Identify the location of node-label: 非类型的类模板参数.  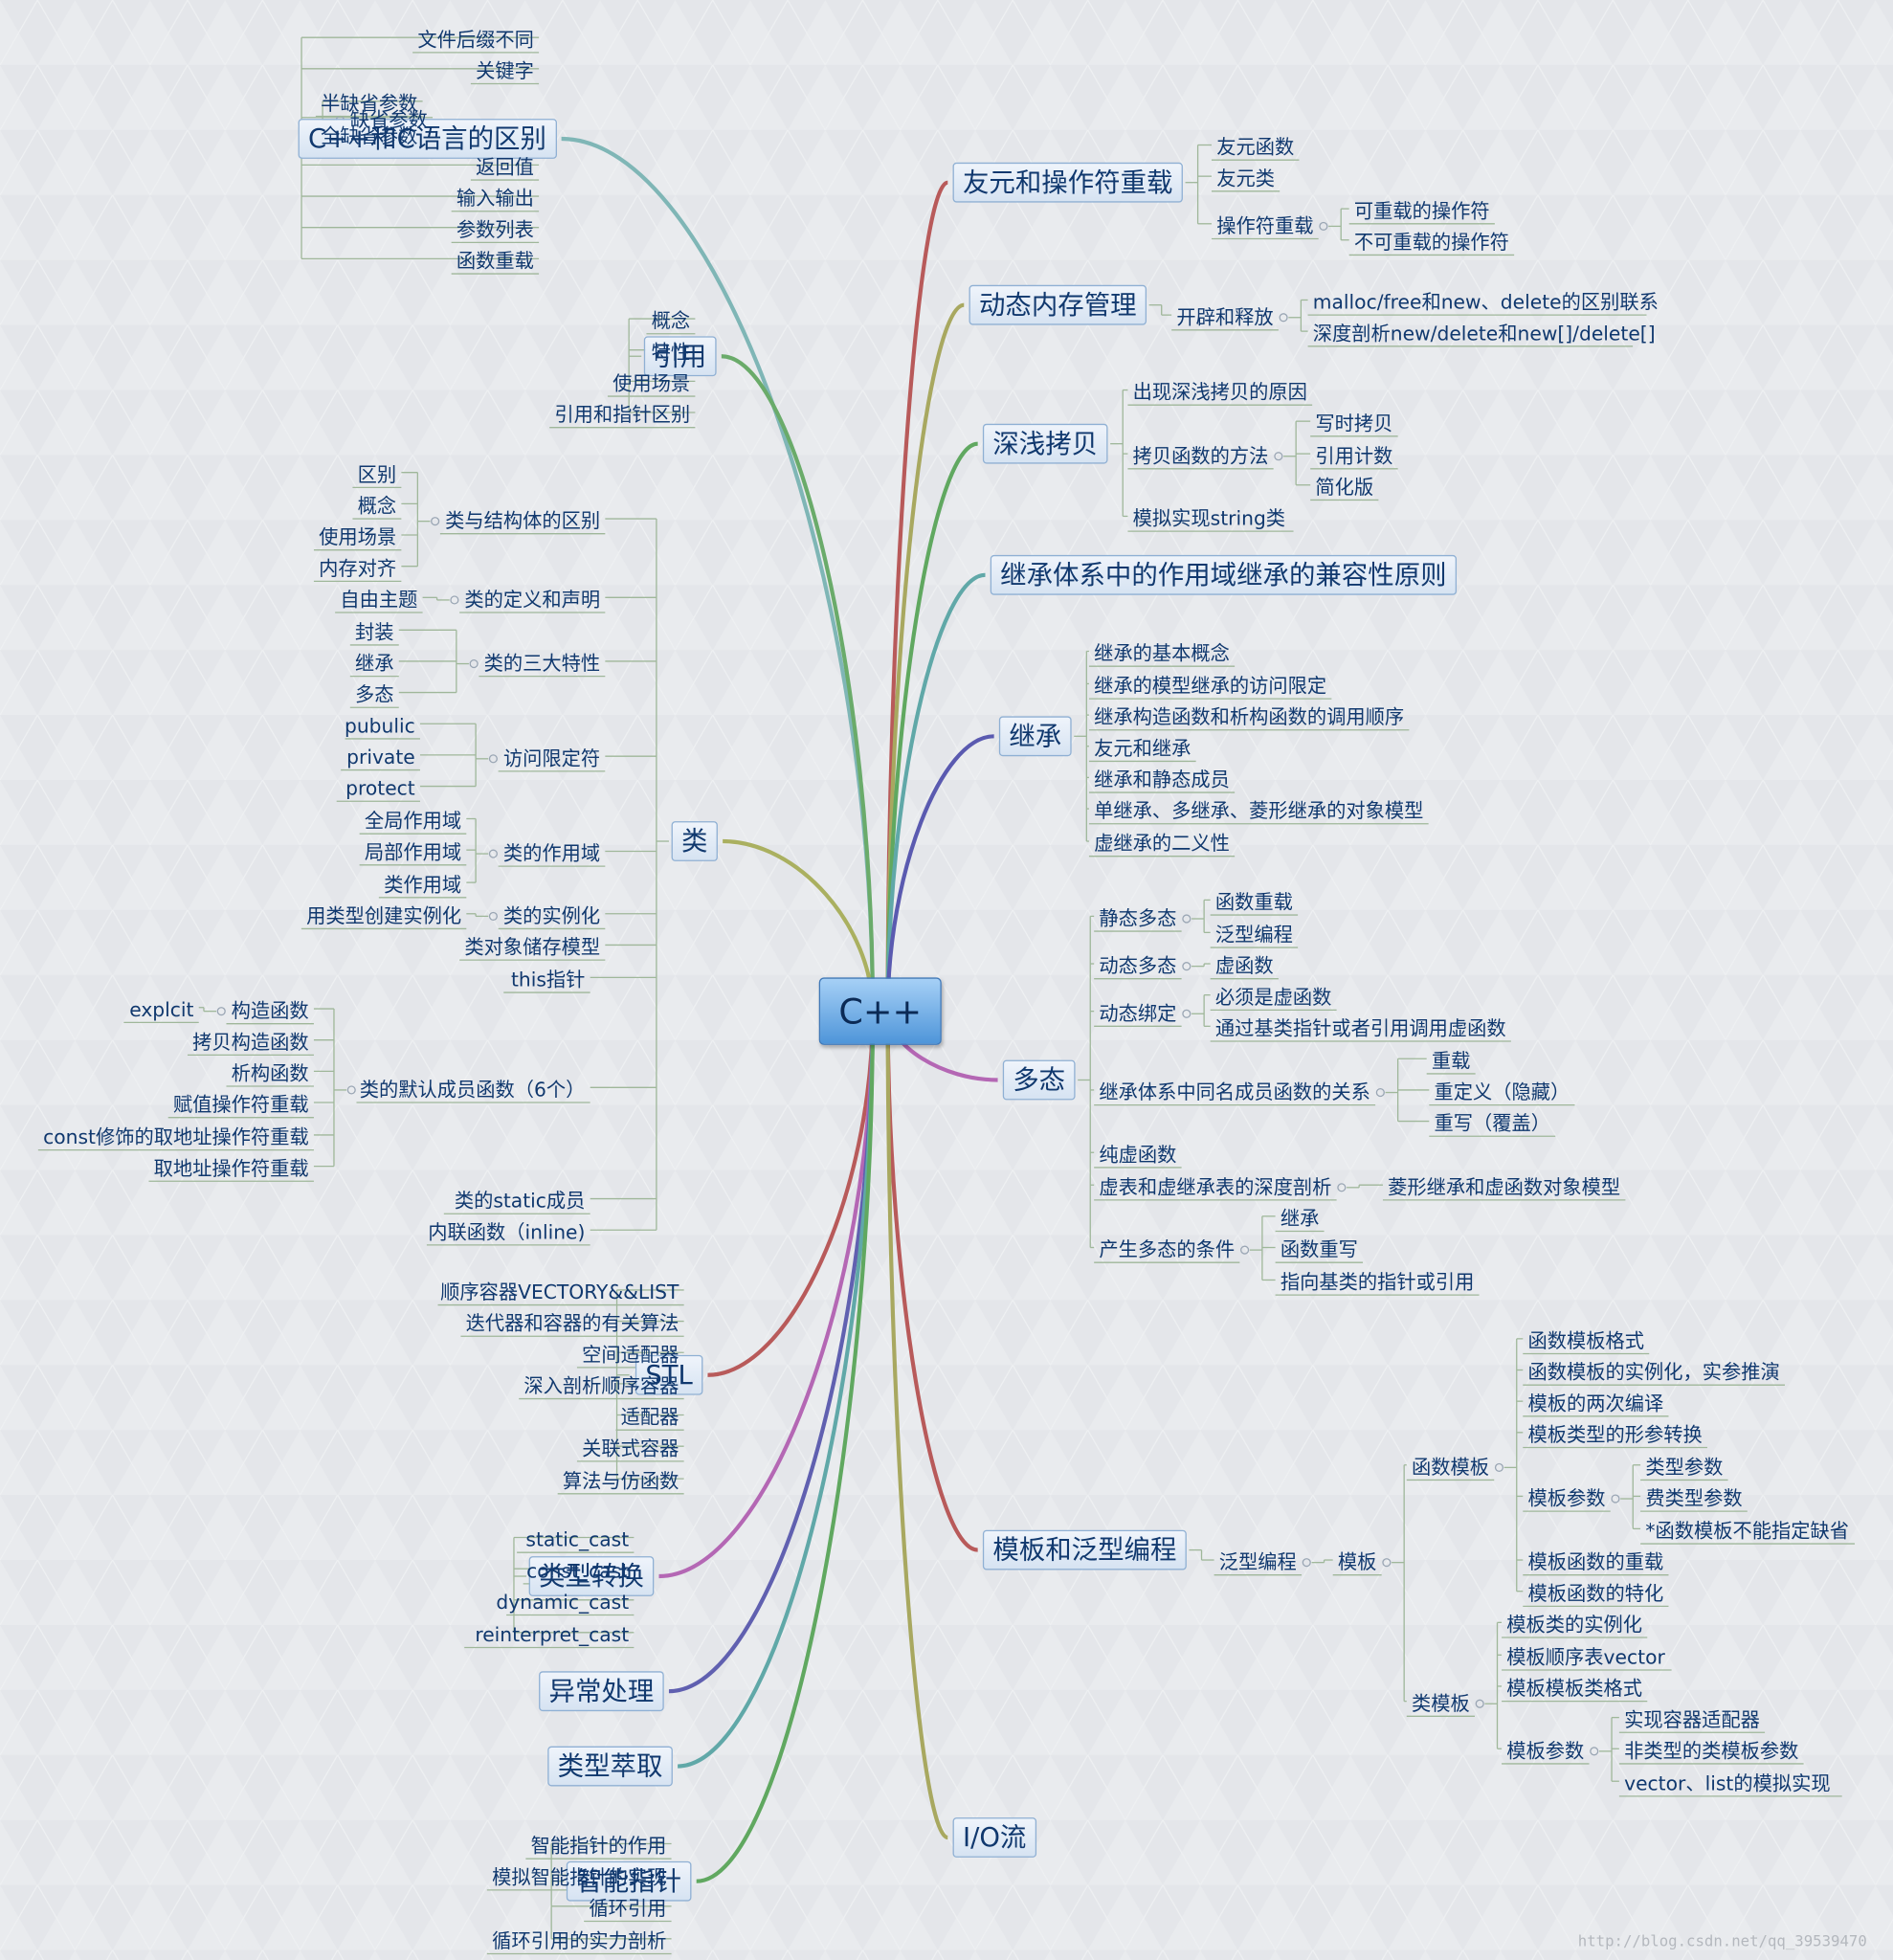
(1711, 1751).